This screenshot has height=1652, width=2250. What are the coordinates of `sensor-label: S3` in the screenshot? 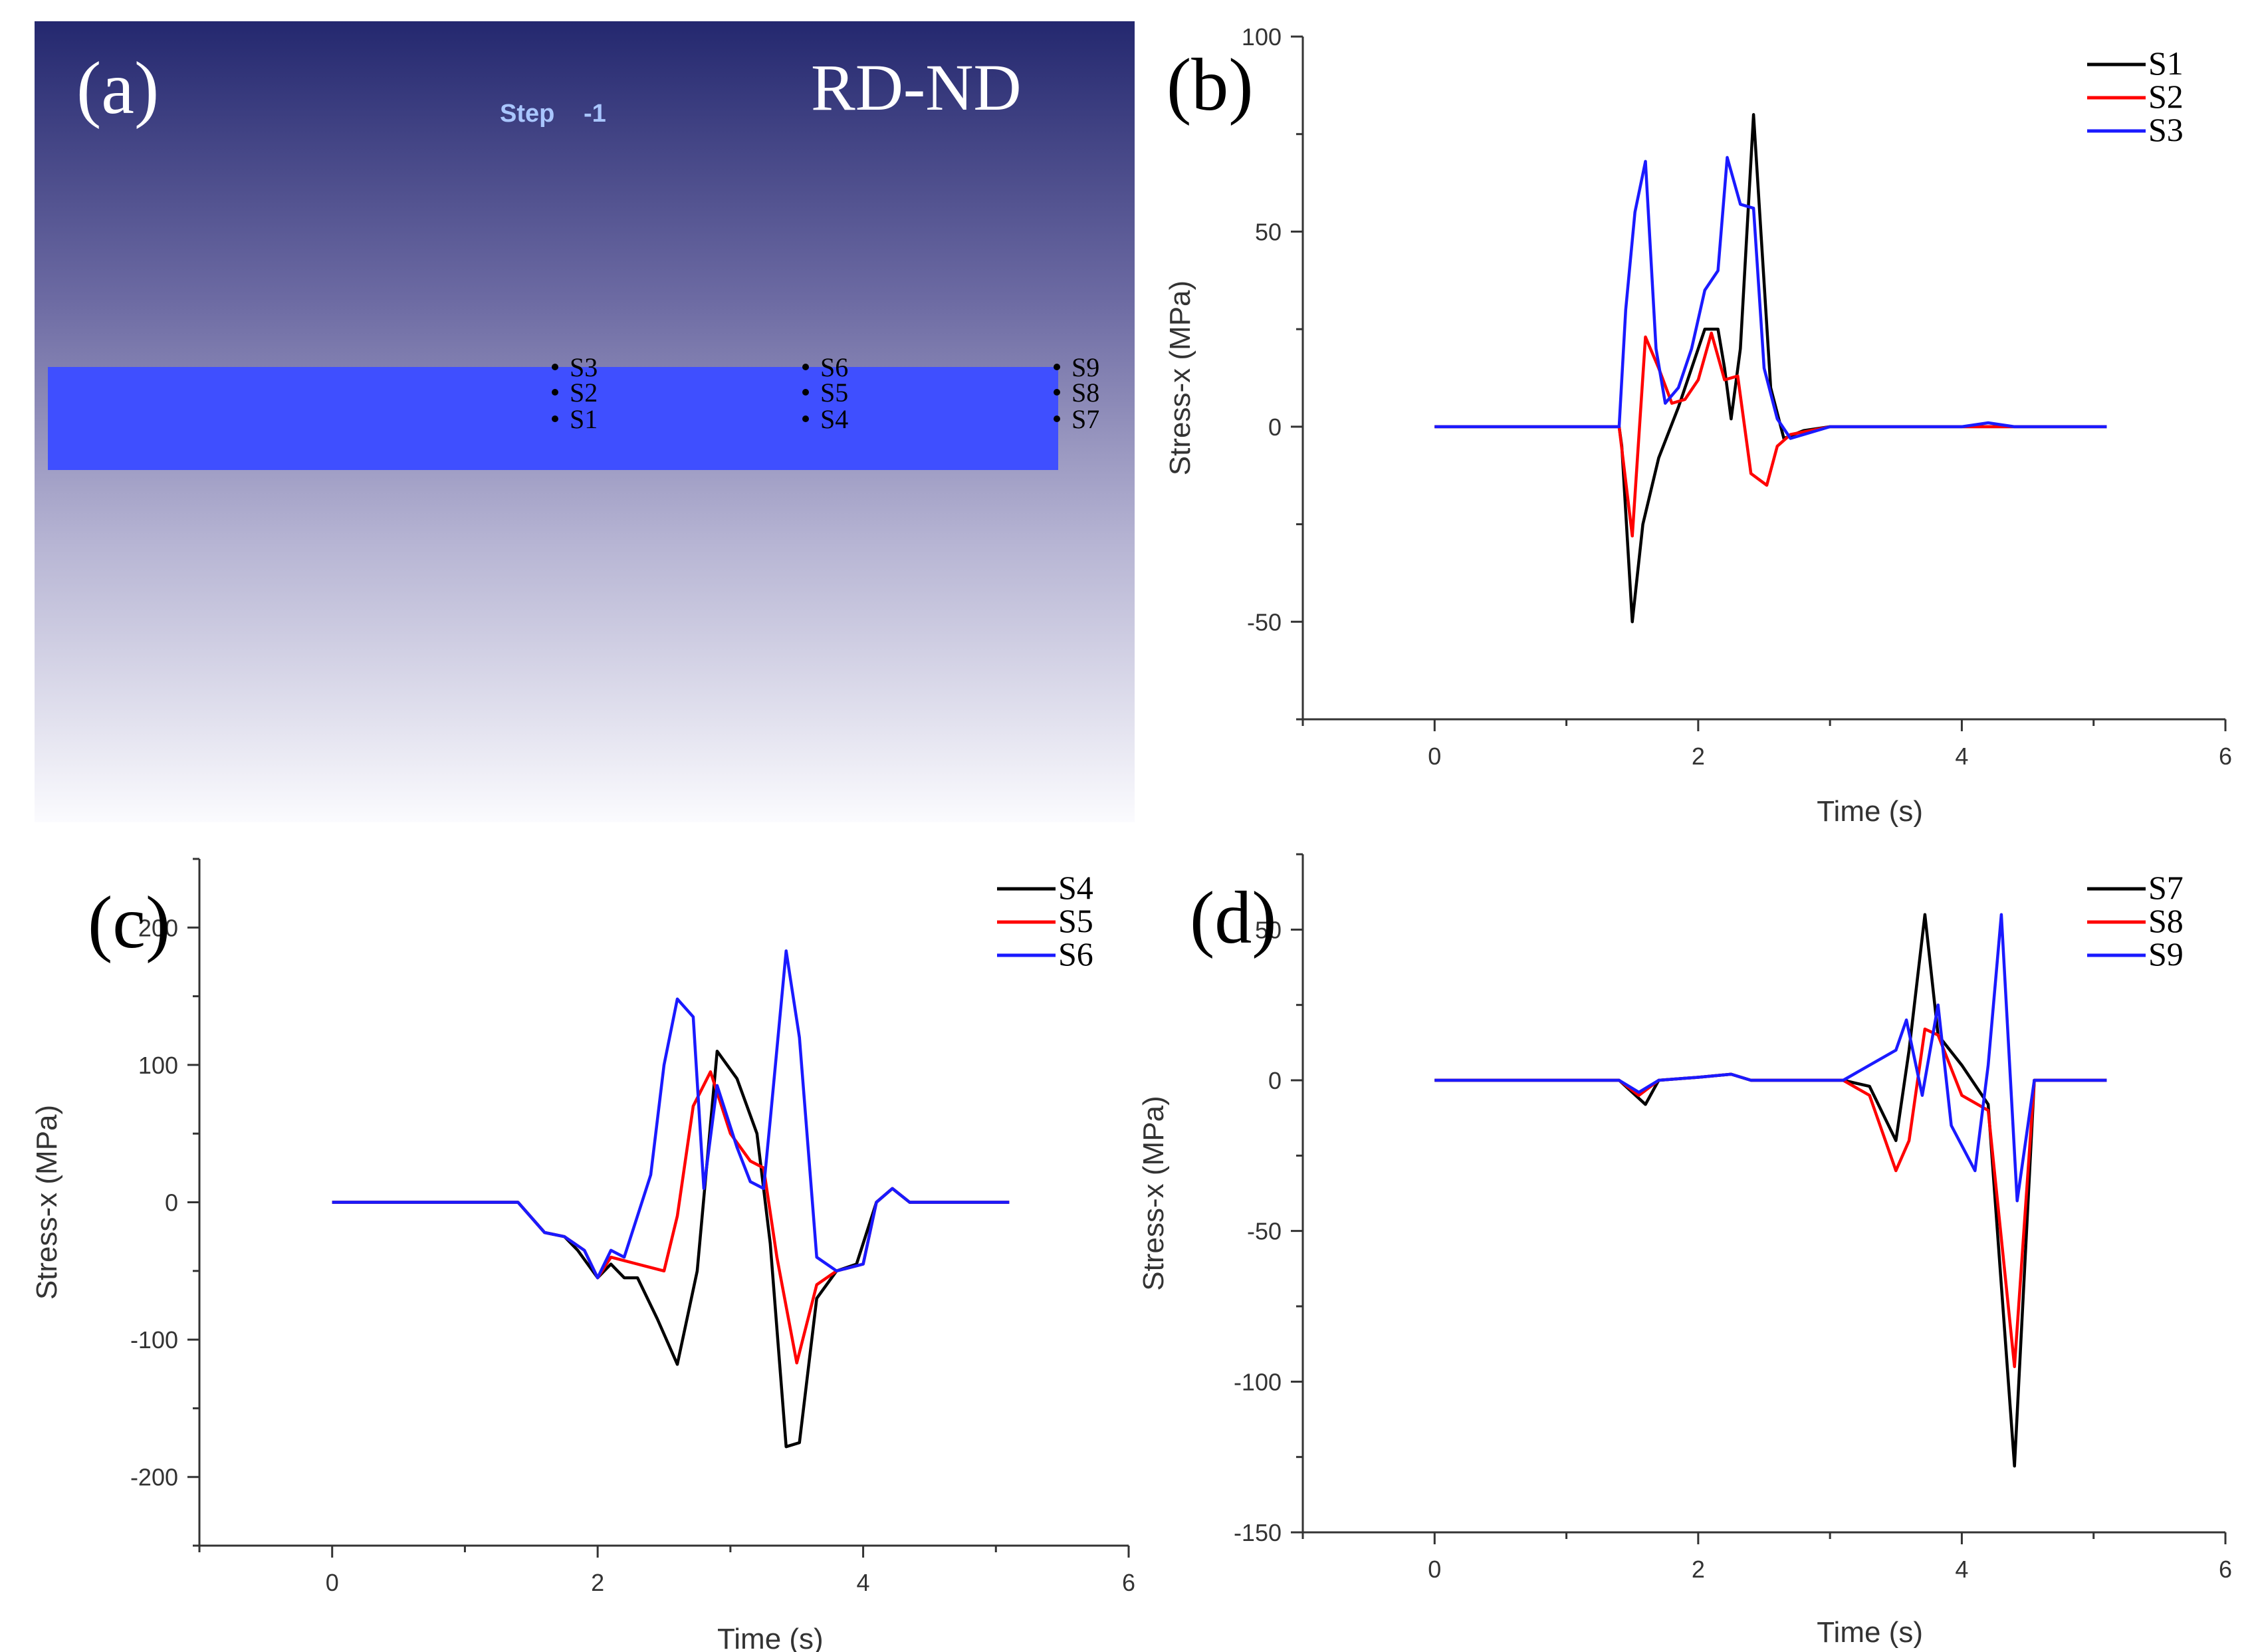 It's located at (584, 367).